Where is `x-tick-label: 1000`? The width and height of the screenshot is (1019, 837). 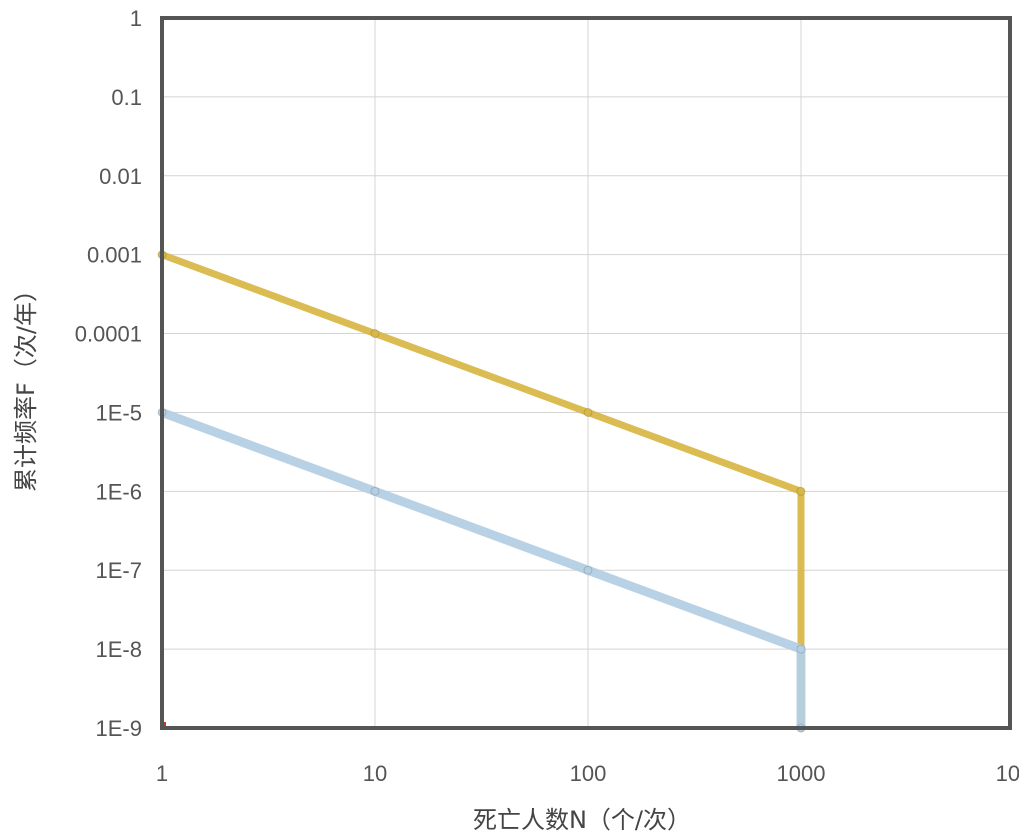
x-tick-label: 1000 is located at coordinates (801, 773).